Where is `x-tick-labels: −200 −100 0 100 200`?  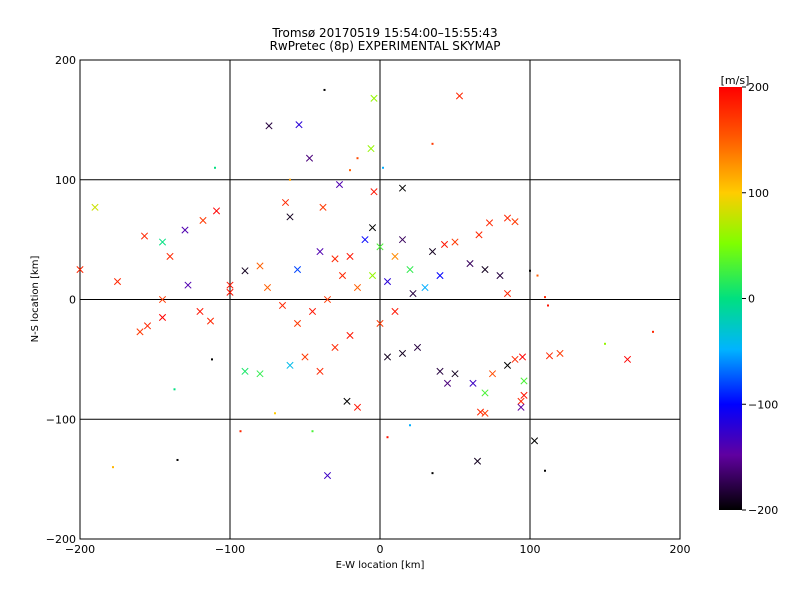
x-tick-labels: −200 −100 0 100 200 is located at coordinates (378, 549).